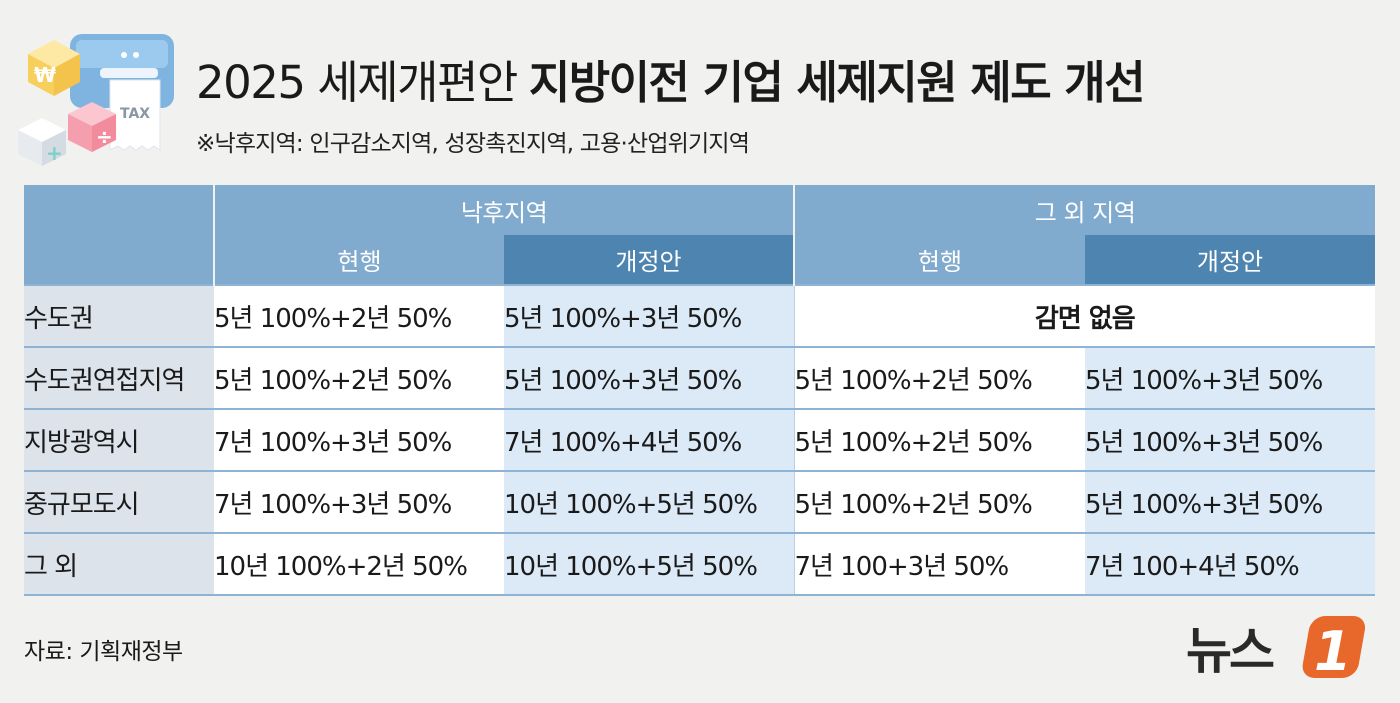 The image size is (1400, 703). Describe the element at coordinates (119, 564) in the screenshot. I see `region-label: 그 외` at that location.